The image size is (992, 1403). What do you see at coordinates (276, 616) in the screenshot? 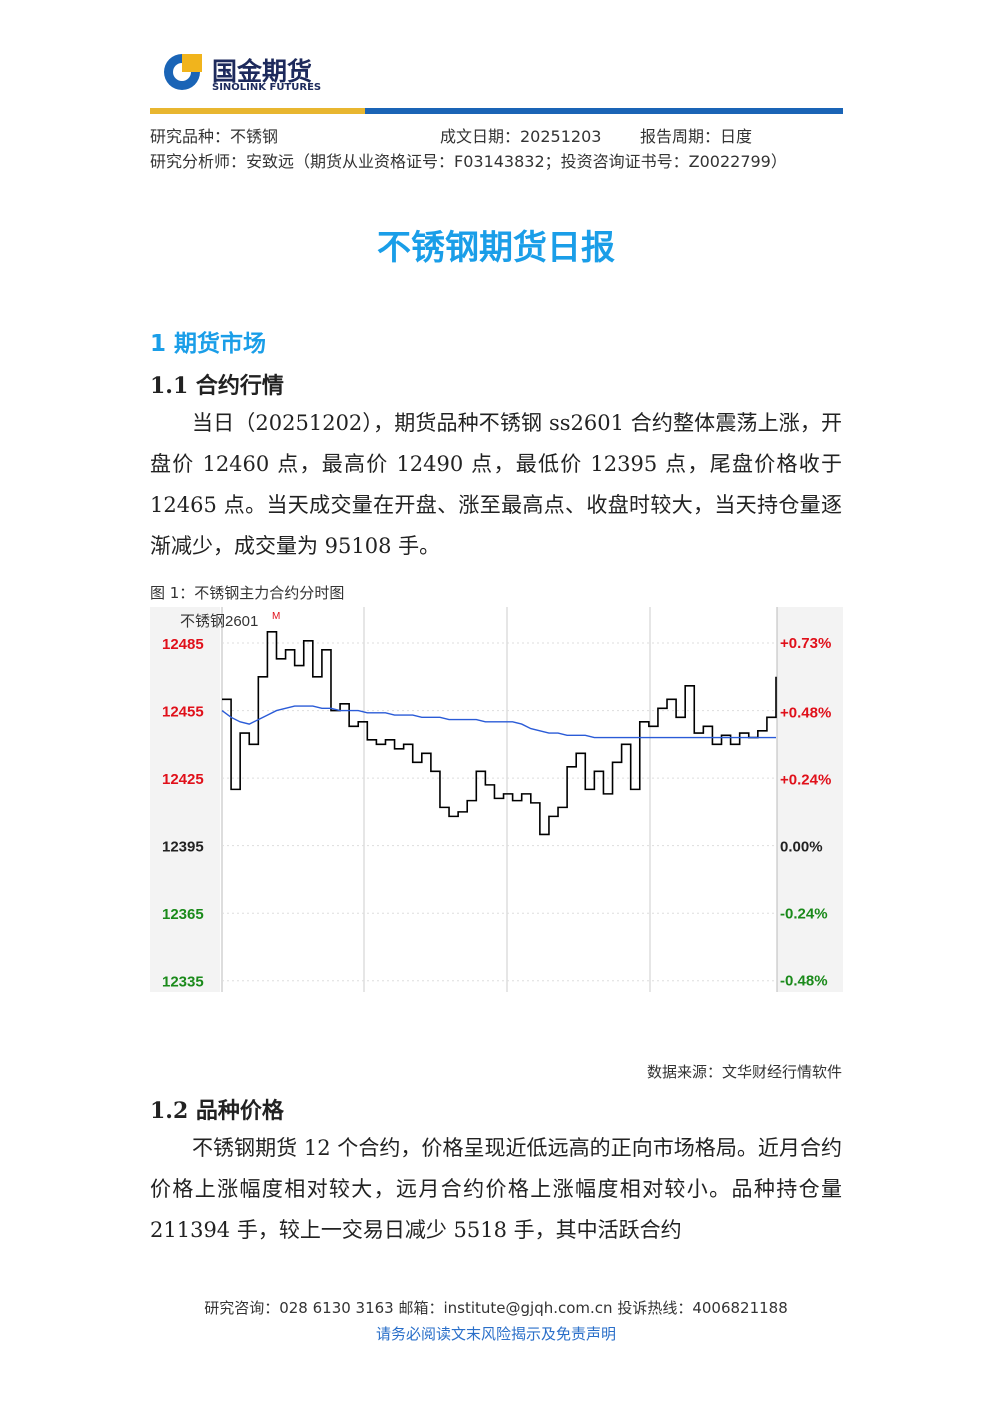
I see `chart-title-mark: M` at bounding box center [276, 616].